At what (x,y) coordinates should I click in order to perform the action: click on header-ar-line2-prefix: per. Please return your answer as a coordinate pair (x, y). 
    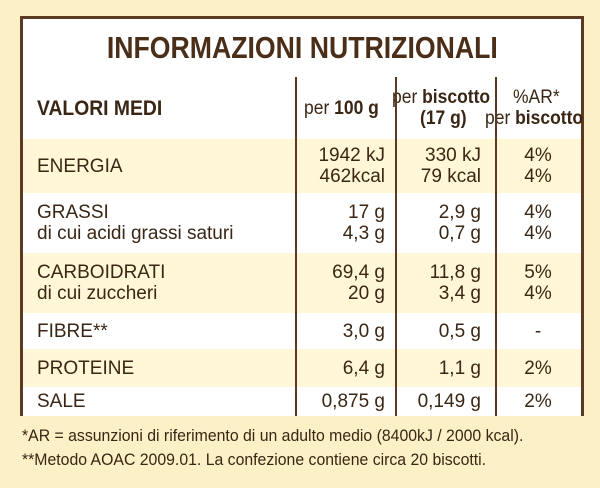
    Looking at the image, I should click on (499, 118).